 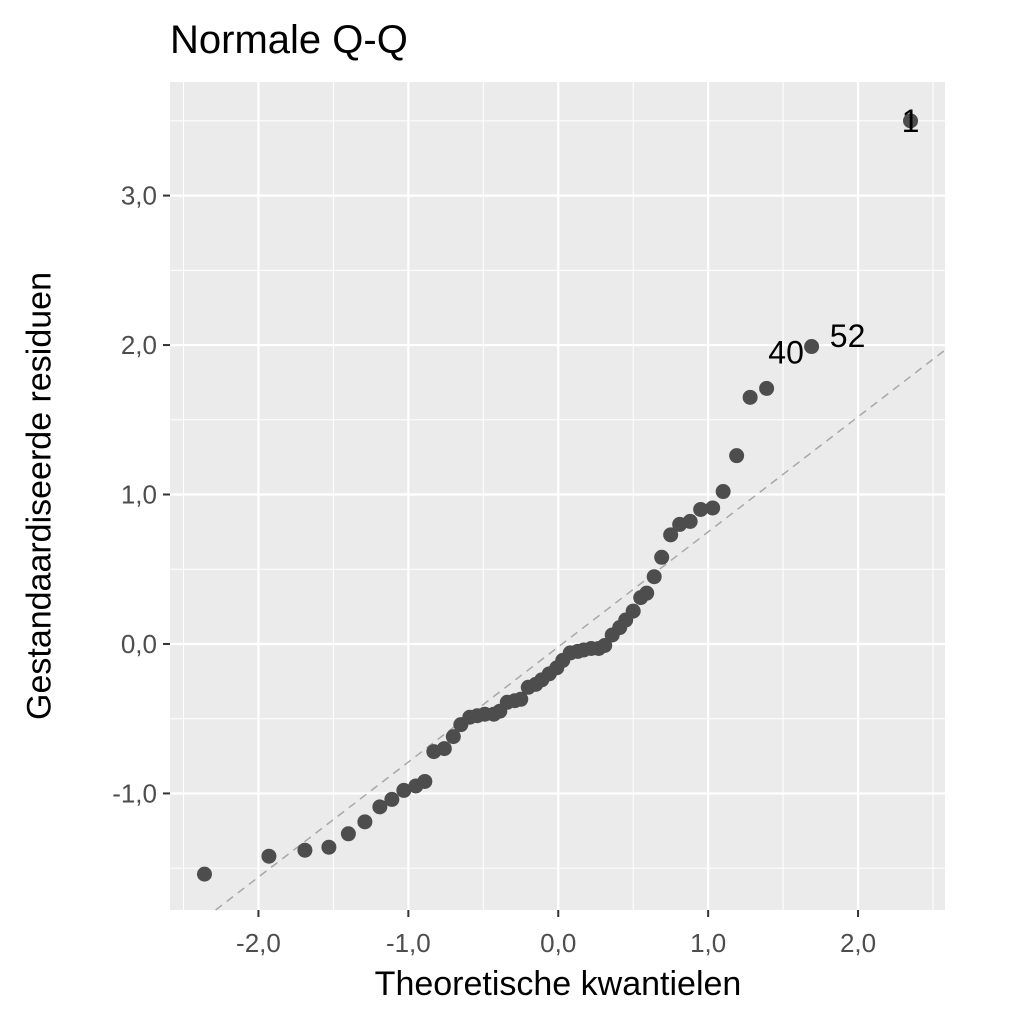 I want to click on x-axis-label: Theoretische kwantielen, so click(x=558, y=984).